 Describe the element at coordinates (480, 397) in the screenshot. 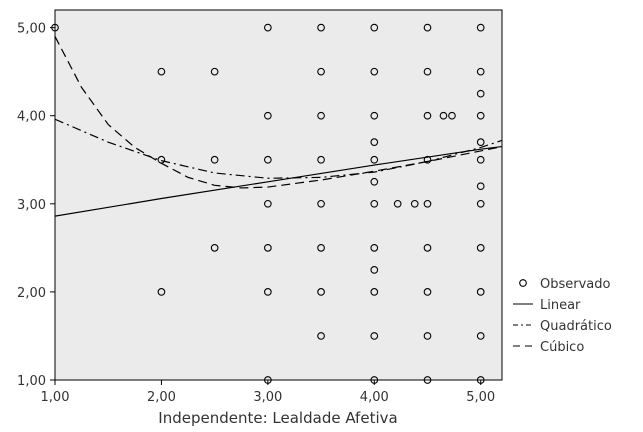

I see `x-tick-label: 5,00` at that location.